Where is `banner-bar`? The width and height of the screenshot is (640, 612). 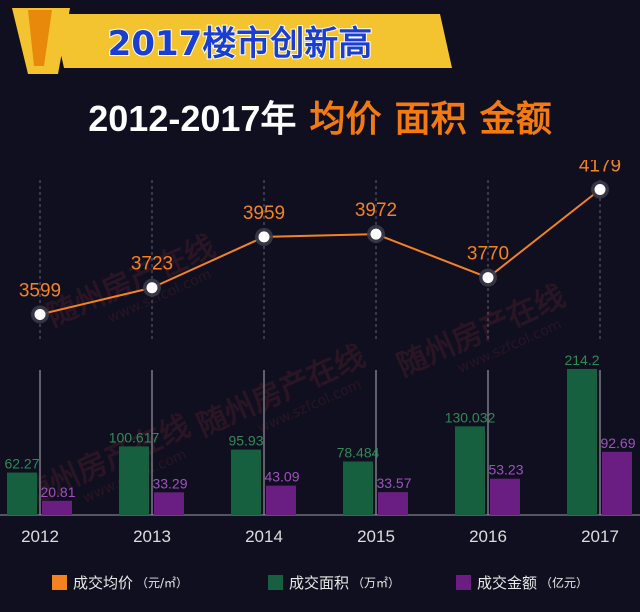 banner-bar is located at coordinates (252, 41).